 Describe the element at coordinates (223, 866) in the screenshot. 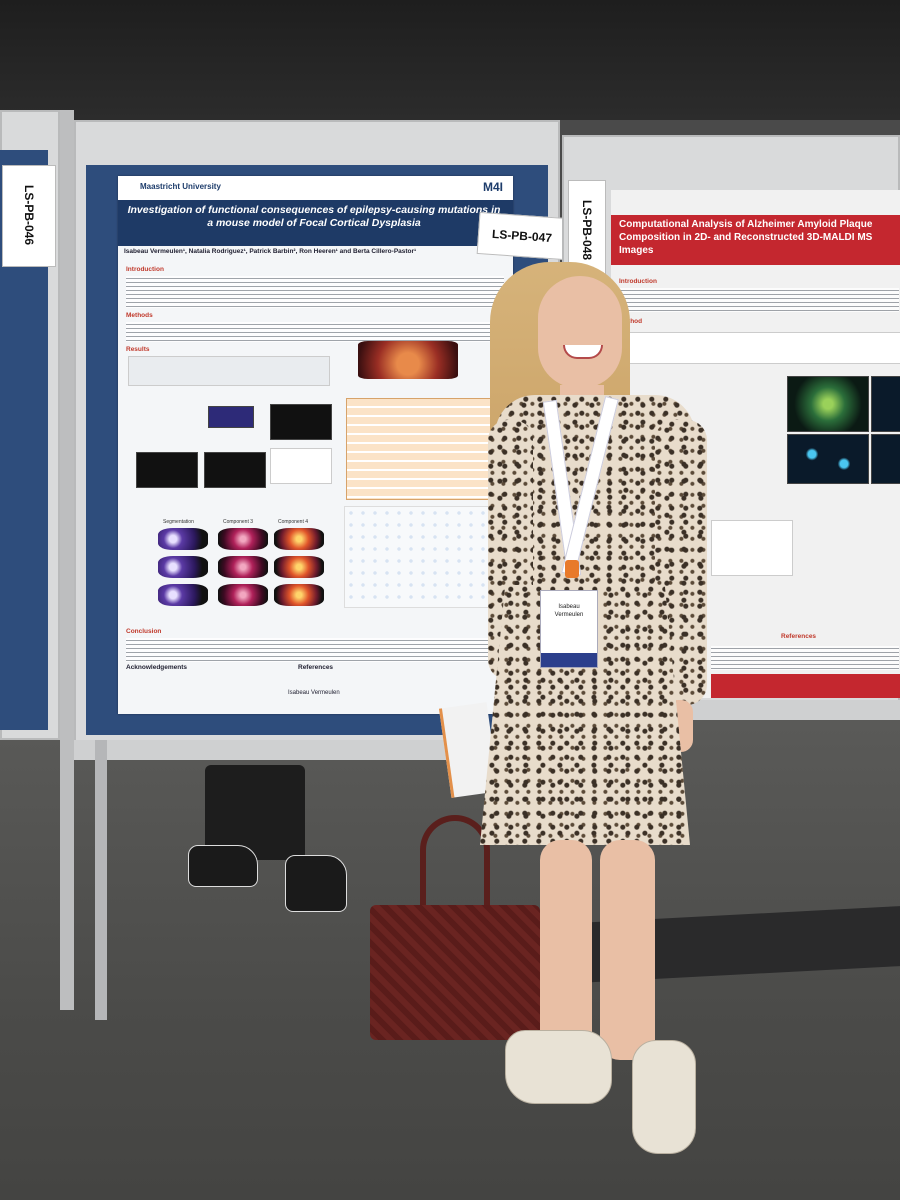

I see `background-person-shoe-left` at that location.